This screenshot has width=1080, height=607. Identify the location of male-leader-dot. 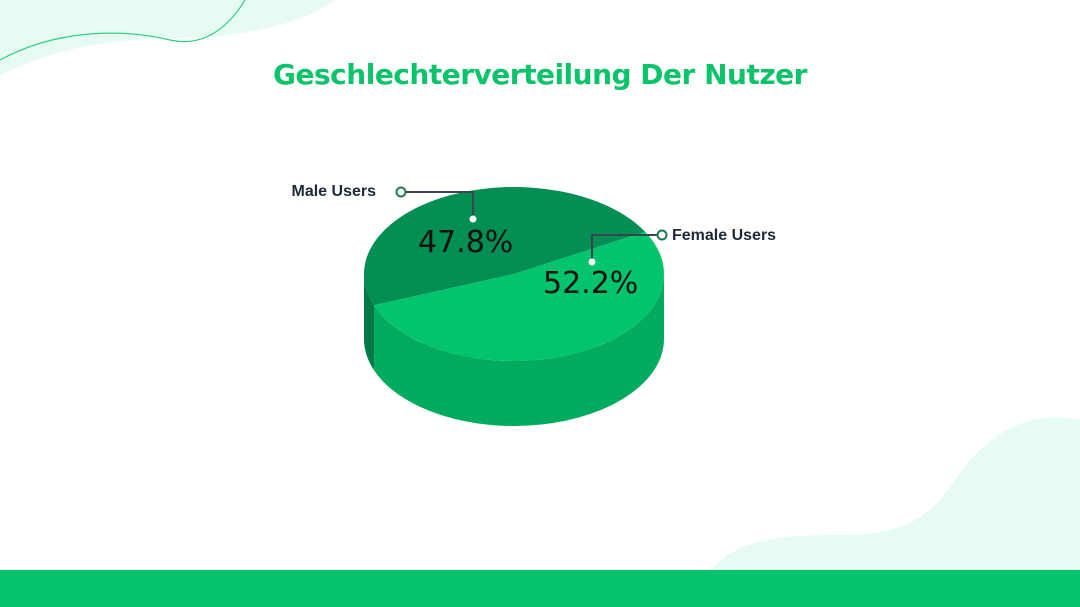
(473, 219).